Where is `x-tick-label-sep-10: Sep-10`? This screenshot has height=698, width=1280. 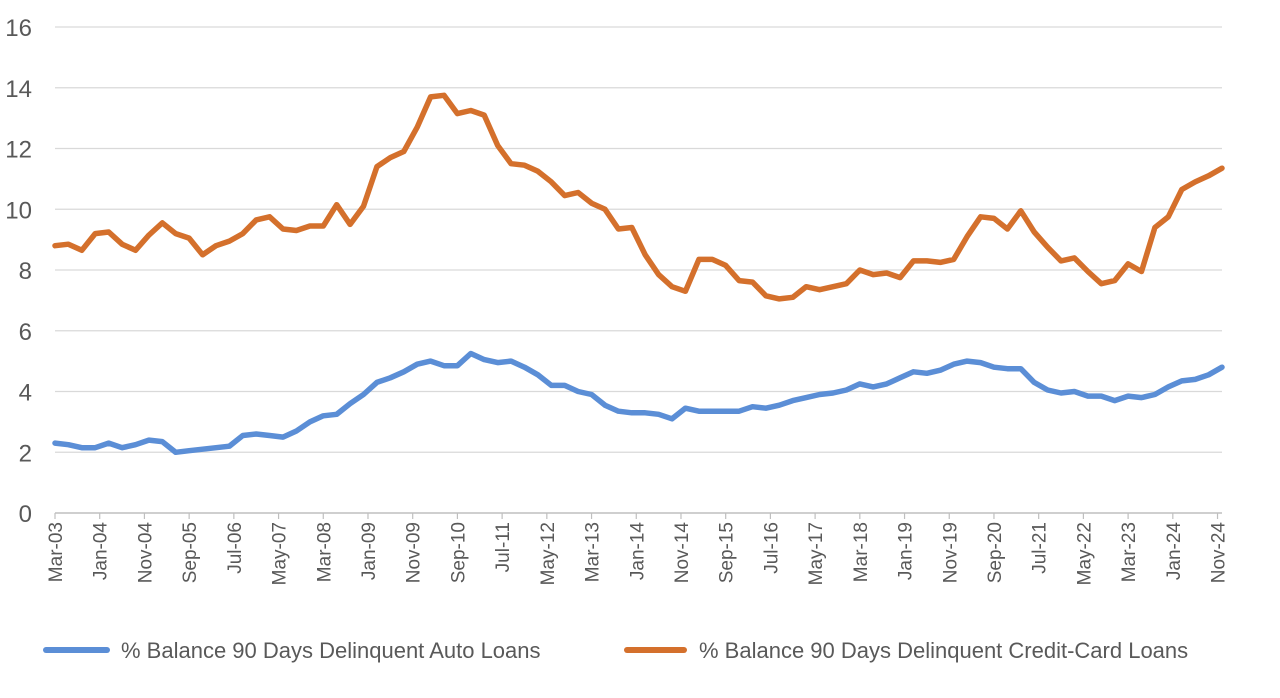
x-tick-label-sep-10: Sep-10 is located at coordinates (458, 552).